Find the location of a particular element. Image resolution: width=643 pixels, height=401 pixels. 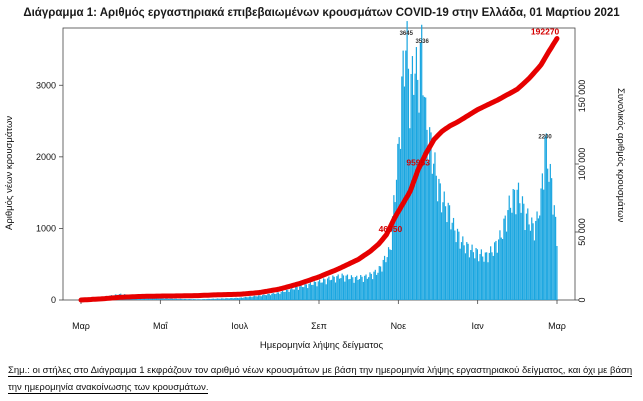

data-label: 3645 is located at coordinates (407, 34).